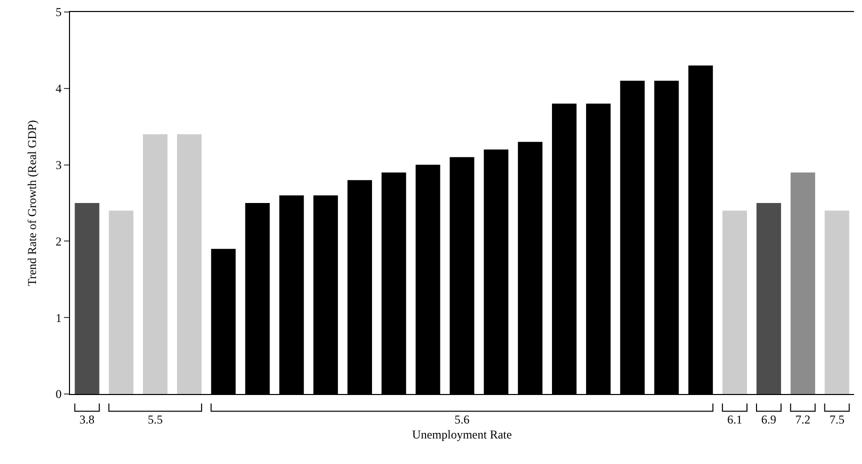 The width and height of the screenshot is (862, 464). Describe the element at coordinates (836, 419) in the screenshot. I see `x-tick-label: 7.5` at that location.